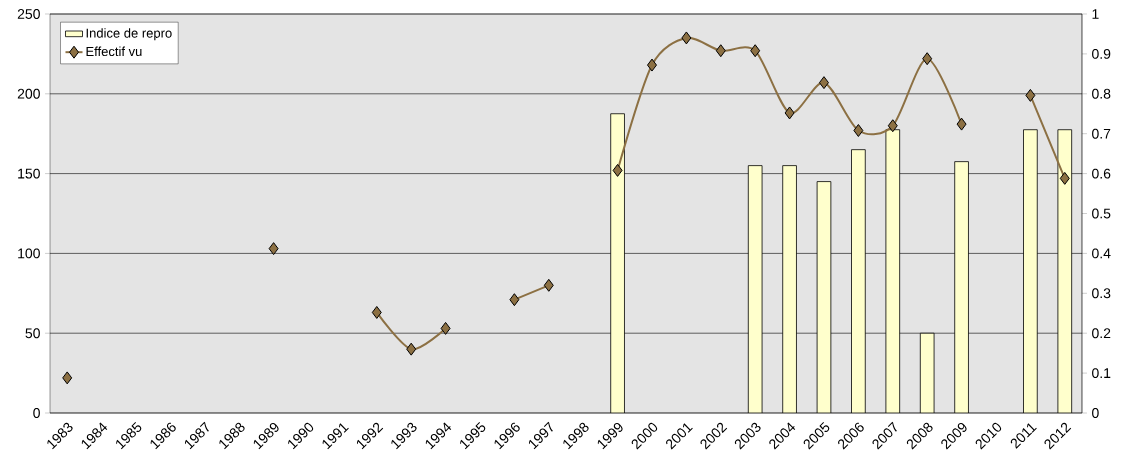 The image size is (1125, 472). What do you see at coordinates (28, 93) in the screenshot?
I see `y-tick-label: 200` at bounding box center [28, 93].